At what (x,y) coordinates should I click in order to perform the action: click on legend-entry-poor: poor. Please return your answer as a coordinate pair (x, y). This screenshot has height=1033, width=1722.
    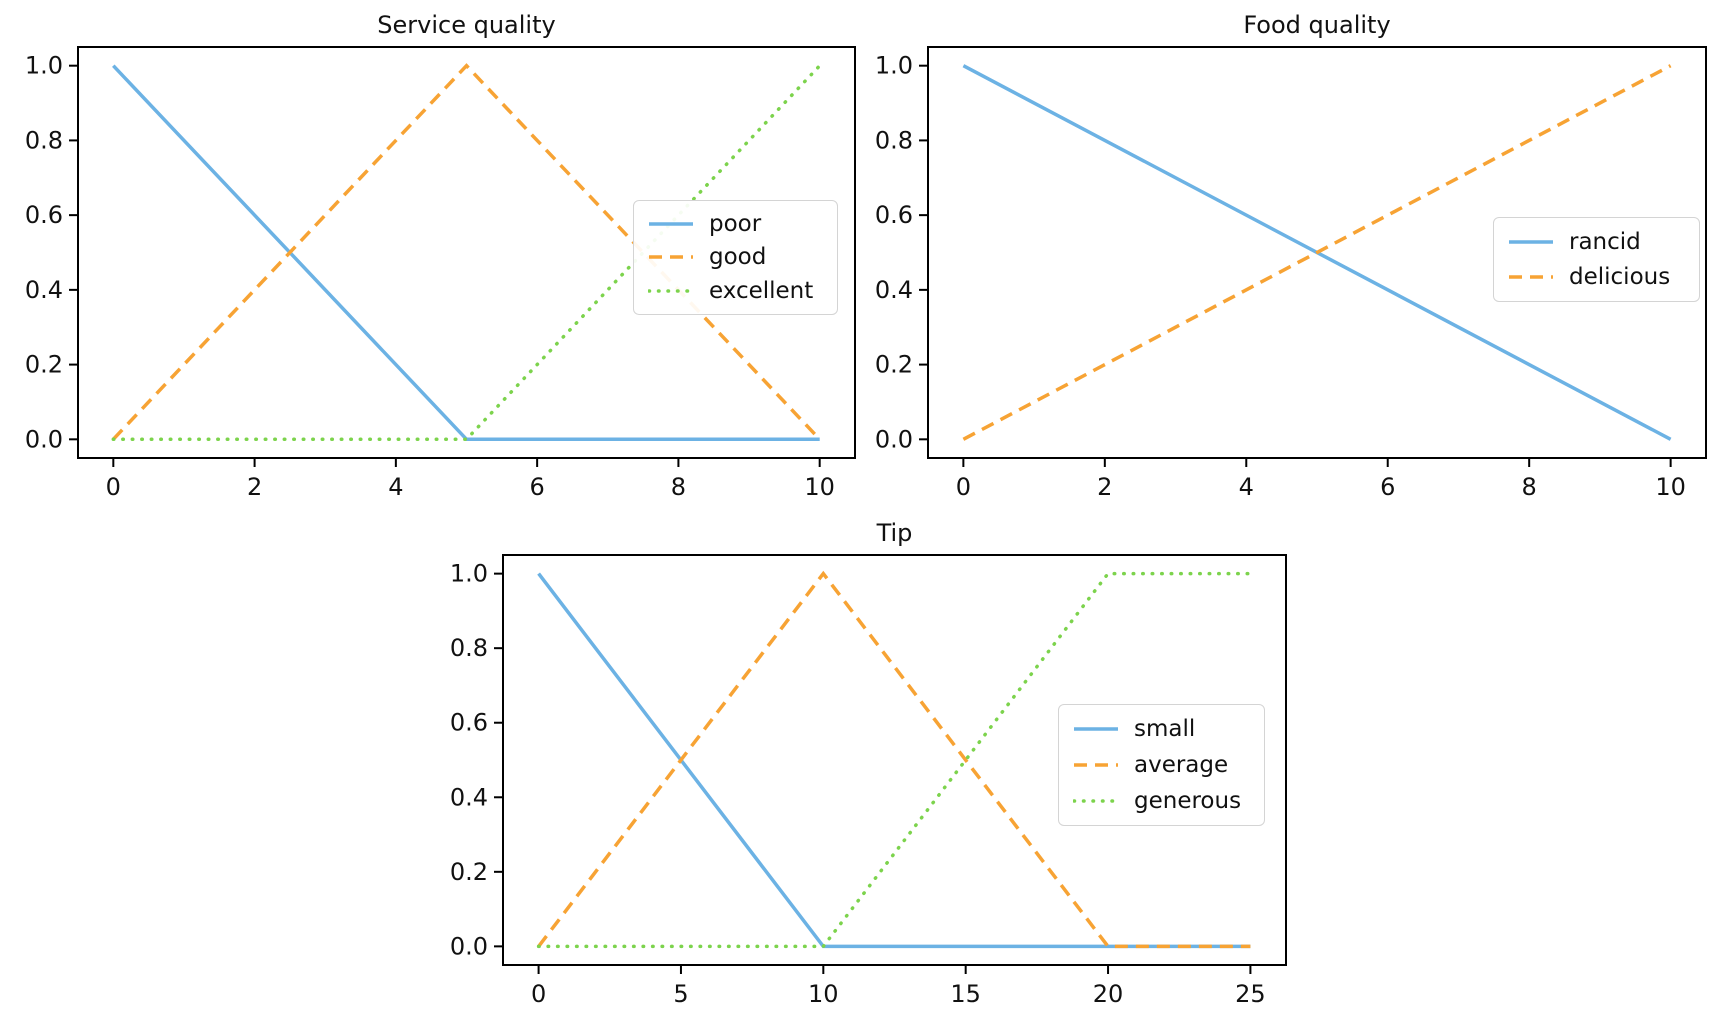
    Looking at the image, I should click on (735, 224).